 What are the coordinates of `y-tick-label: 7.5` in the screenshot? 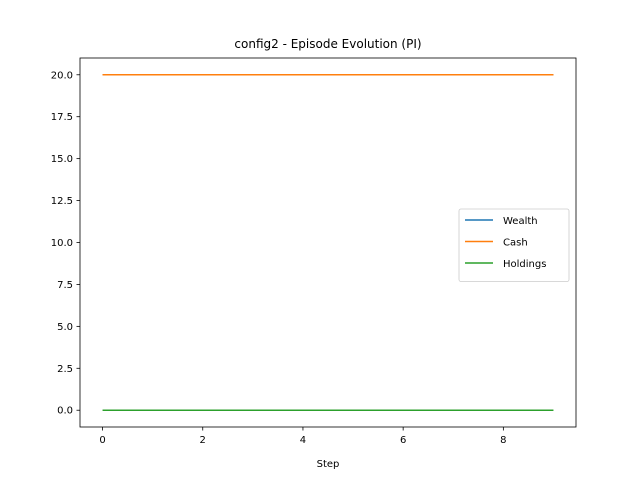 It's located at (65, 285).